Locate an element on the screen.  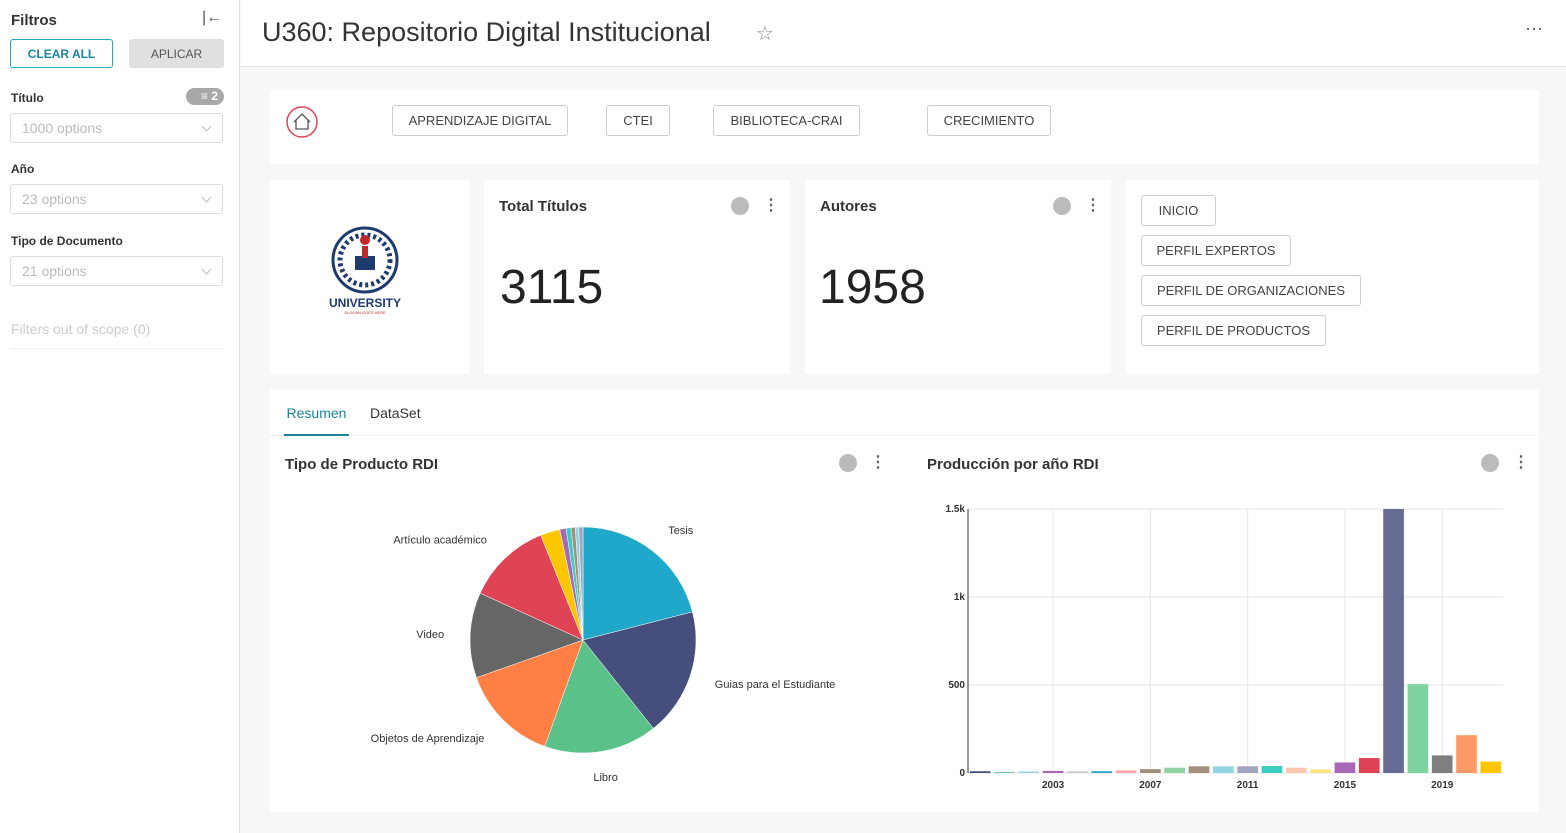
nav-button: CTEI is located at coordinates (638, 120).